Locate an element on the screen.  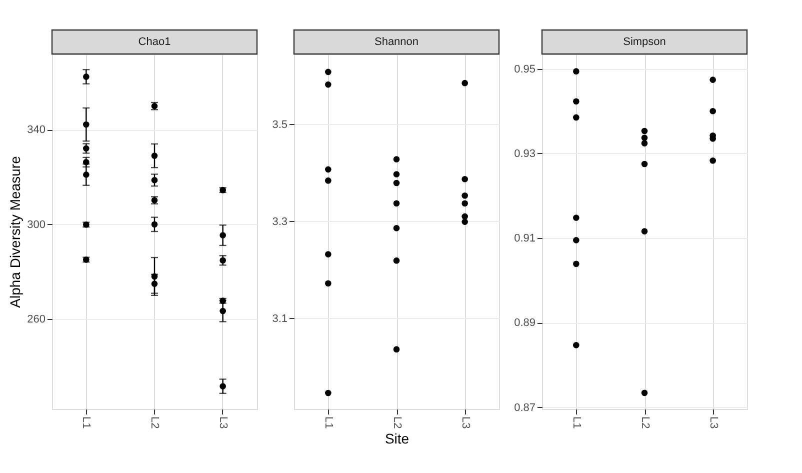
chart-title: Chao1 is located at coordinates (154, 42).